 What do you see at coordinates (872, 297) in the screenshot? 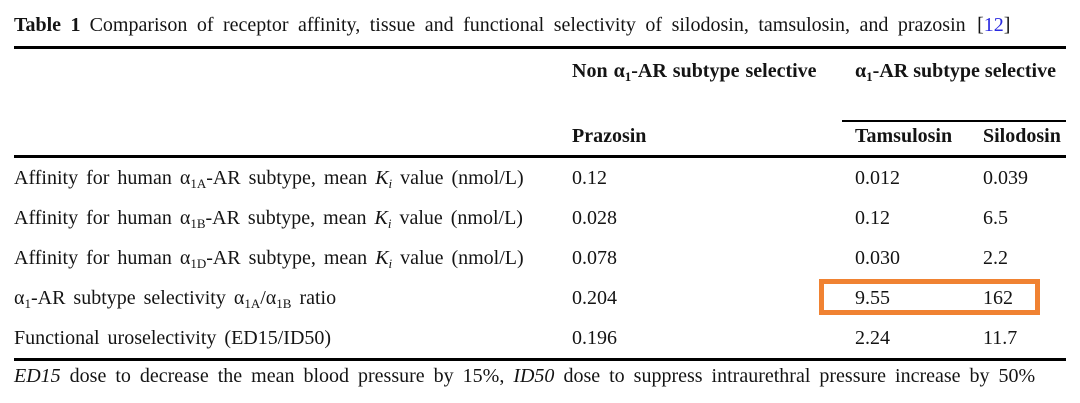
I see `cell-tamsulosin: 9.55` at bounding box center [872, 297].